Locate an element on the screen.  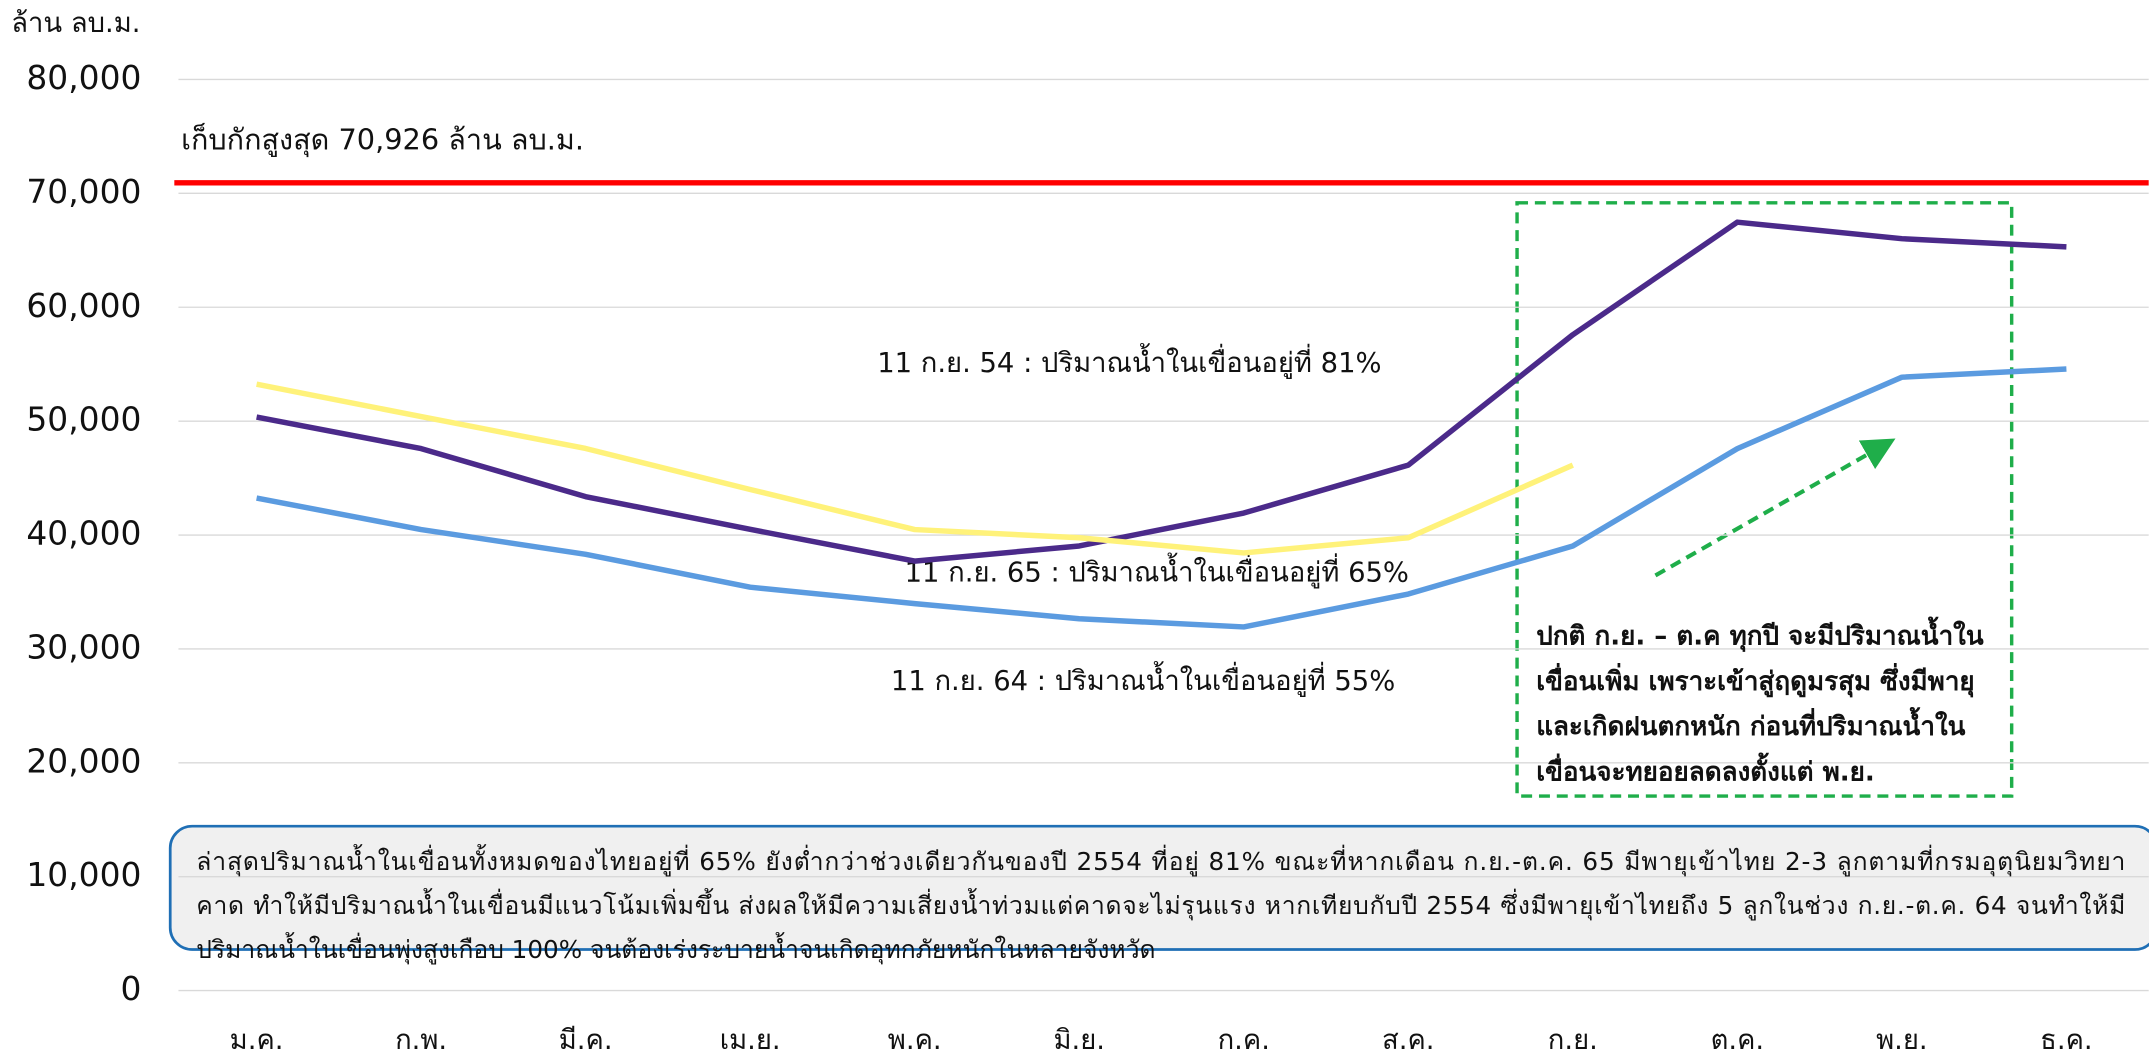
y-tick-label: 40,000 is located at coordinates (83, 533).